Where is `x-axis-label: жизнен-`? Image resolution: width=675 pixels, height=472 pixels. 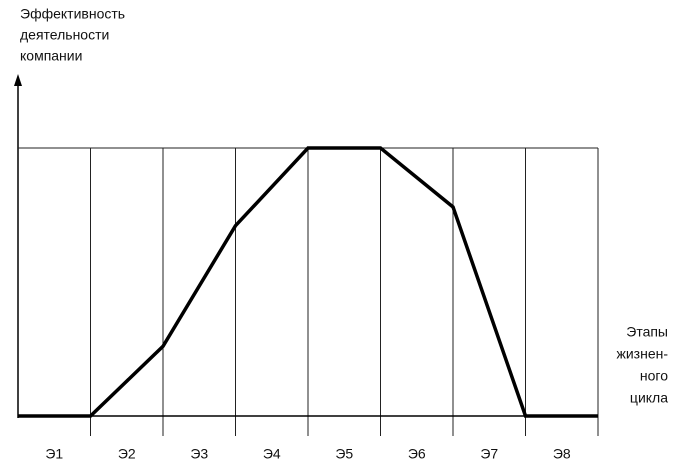 x-axis-label: жизнен- is located at coordinates (642, 354).